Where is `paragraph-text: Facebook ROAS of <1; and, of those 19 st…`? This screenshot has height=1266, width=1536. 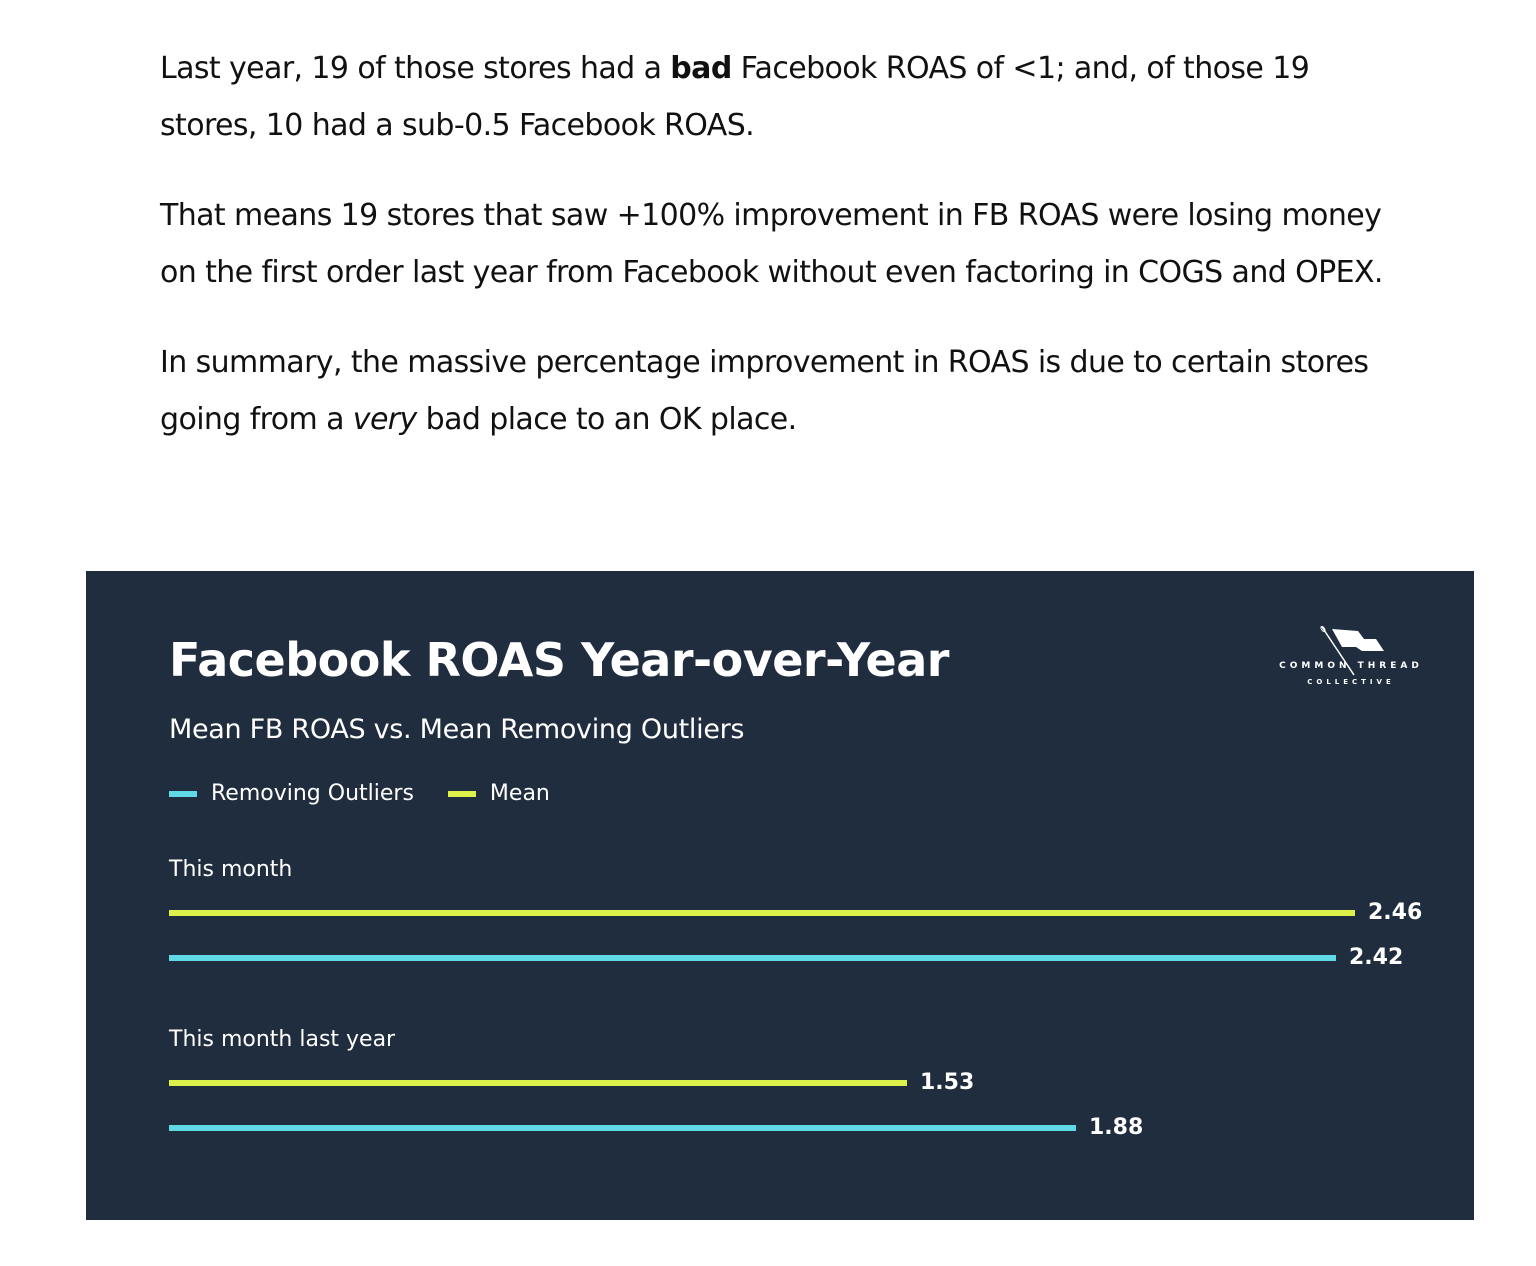 paragraph-text: Facebook ROAS of <1; and, of those 19 st… is located at coordinates (735, 97).